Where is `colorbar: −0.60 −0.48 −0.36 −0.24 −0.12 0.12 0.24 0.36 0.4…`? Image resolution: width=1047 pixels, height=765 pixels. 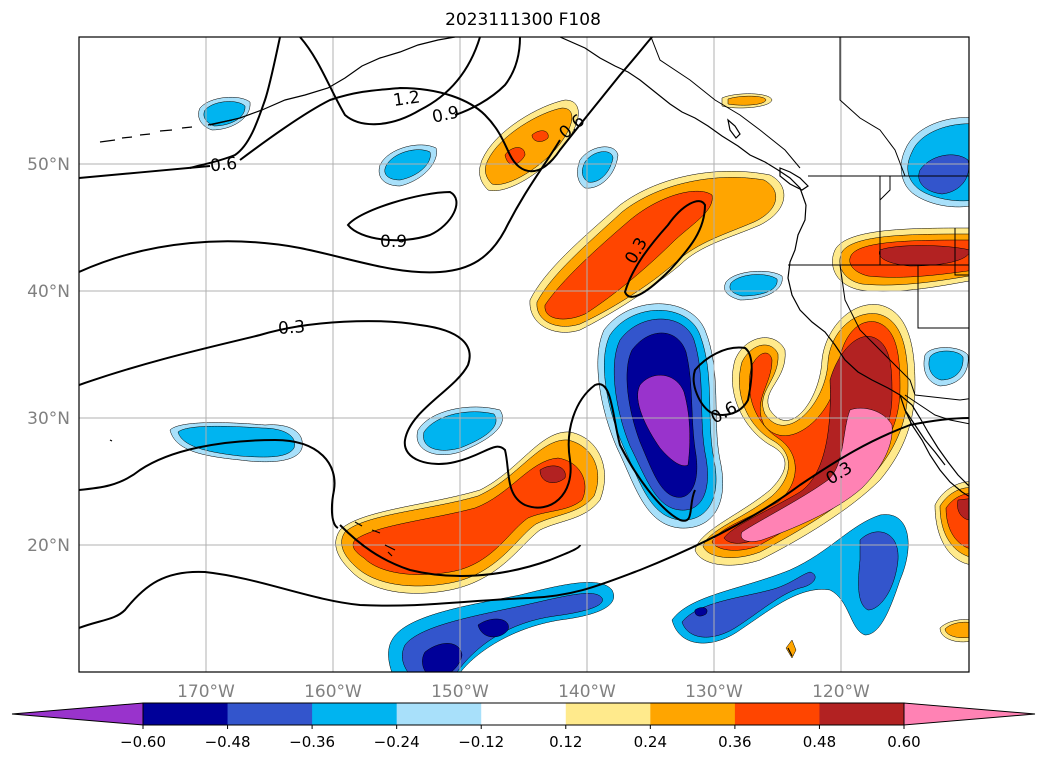
colorbar: −0.60 −0.48 −0.36 −0.24 −0.12 0.12 0.24 0.36 0.4… is located at coordinates (523, 726).